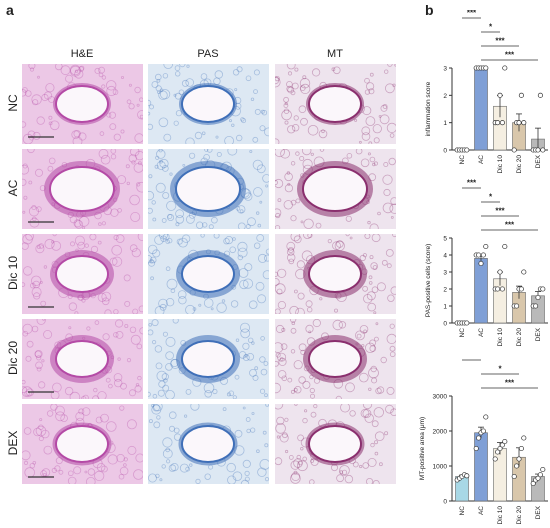 Image resolution: width=550 pixels, height=528 pixels. Describe the element at coordinates (445, 239) in the screenshot. I see `y-tick-label: 5` at that location.